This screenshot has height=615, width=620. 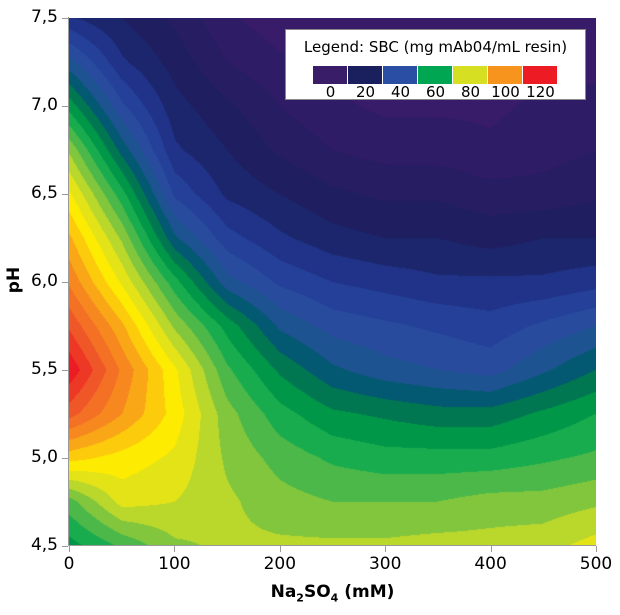 I want to click on y-tick-label: 6,5, so click(x=44, y=193).